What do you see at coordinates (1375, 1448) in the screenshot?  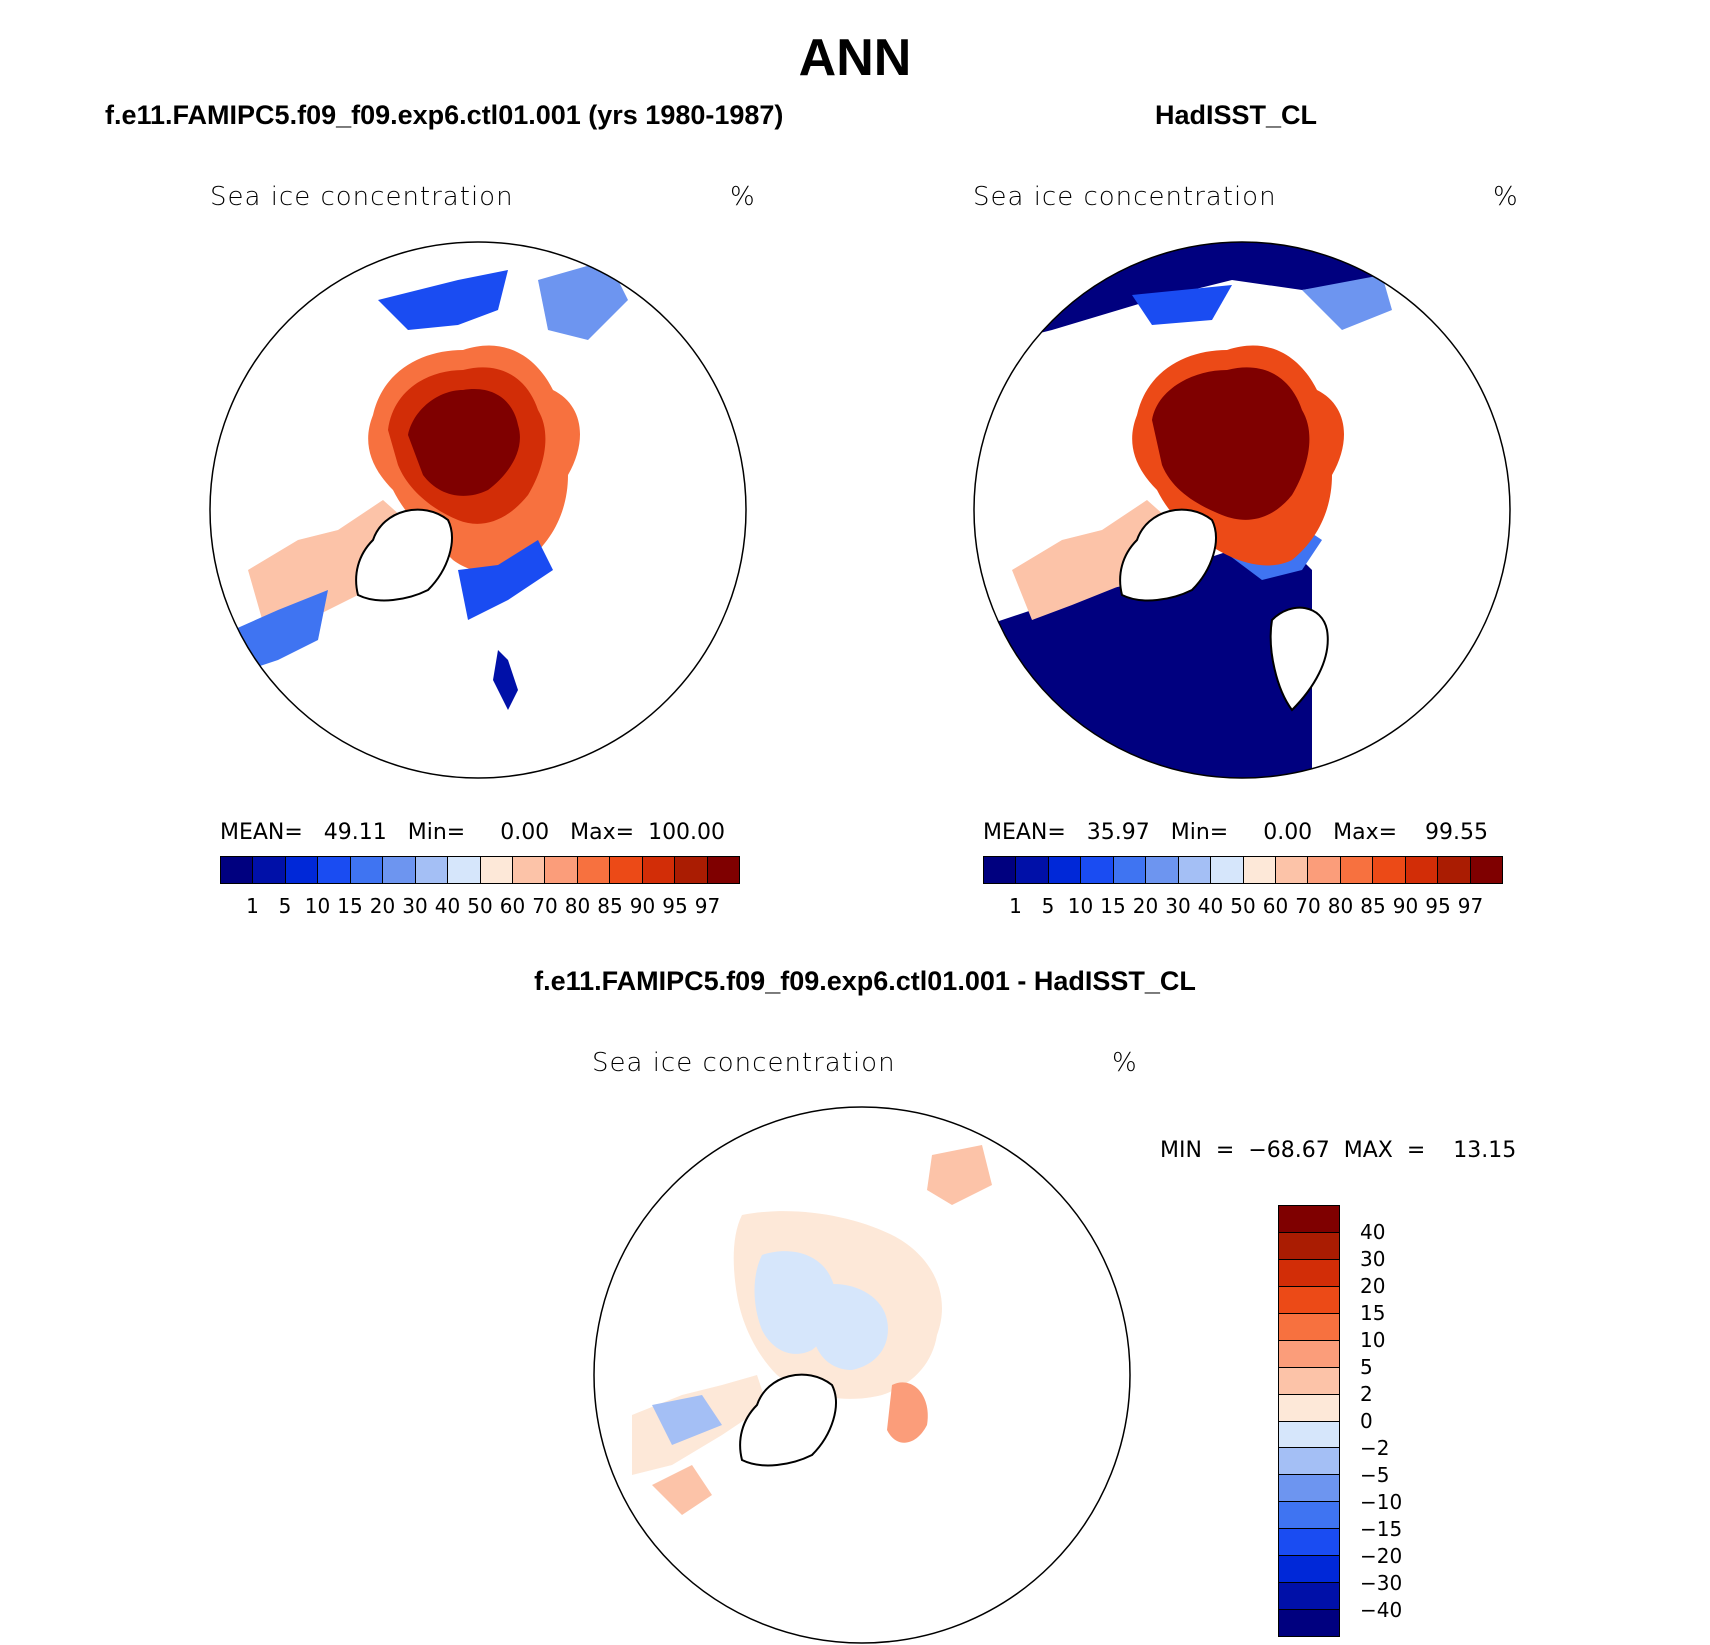 I see `diff-colorbar-label: −2` at bounding box center [1375, 1448].